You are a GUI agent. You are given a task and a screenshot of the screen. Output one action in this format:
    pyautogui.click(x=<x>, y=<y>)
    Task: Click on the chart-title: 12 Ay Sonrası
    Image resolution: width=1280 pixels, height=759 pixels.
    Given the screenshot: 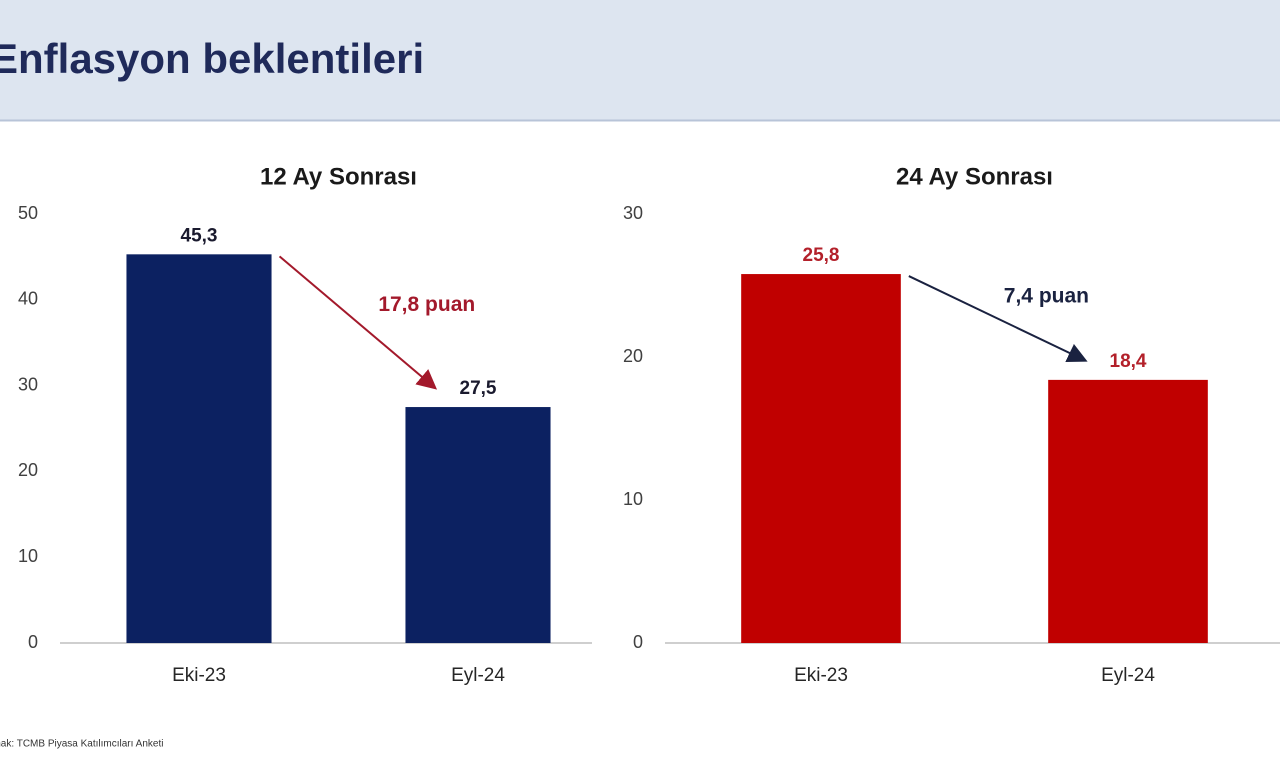 What is the action you would take?
    pyautogui.click(x=338, y=176)
    